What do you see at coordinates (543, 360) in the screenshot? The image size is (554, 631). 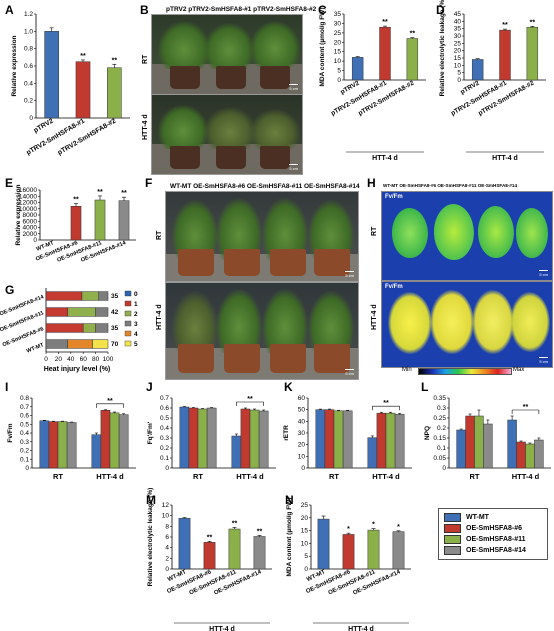 I see `photo-h-scale2: 5 cm` at bounding box center [543, 360].